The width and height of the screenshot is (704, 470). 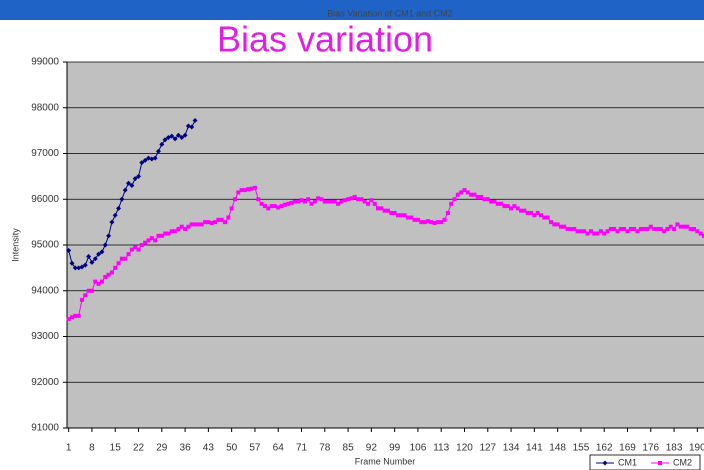 What do you see at coordinates (45, 290) in the screenshot?
I see `y-tick-label: 94000` at bounding box center [45, 290].